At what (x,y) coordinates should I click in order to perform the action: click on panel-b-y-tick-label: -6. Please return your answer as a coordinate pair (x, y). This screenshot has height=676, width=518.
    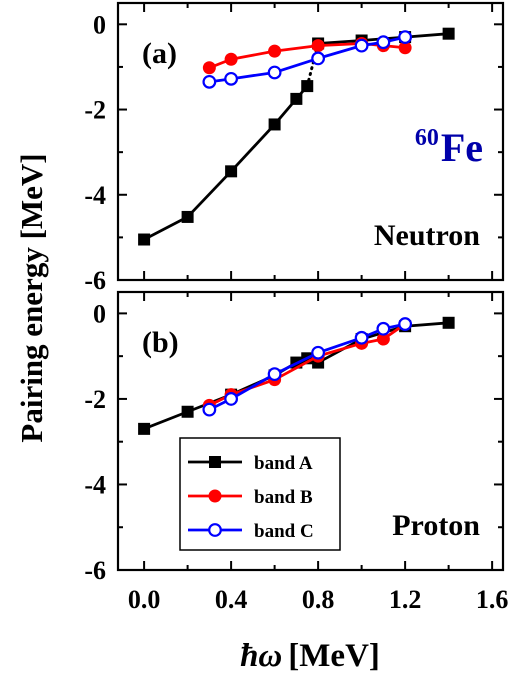
    Looking at the image, I should click on (95, 570).